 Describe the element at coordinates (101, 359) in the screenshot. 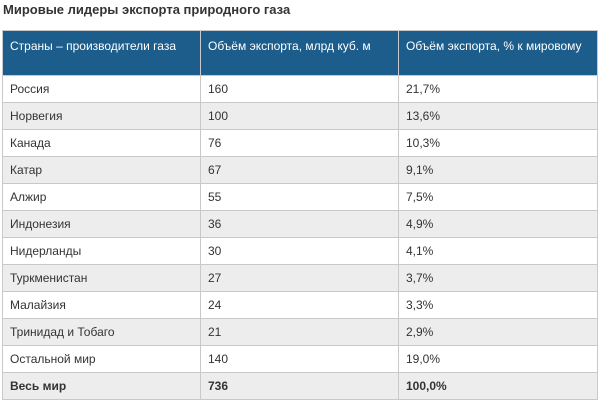

I see `country-cell: Остальной мир` at that location.